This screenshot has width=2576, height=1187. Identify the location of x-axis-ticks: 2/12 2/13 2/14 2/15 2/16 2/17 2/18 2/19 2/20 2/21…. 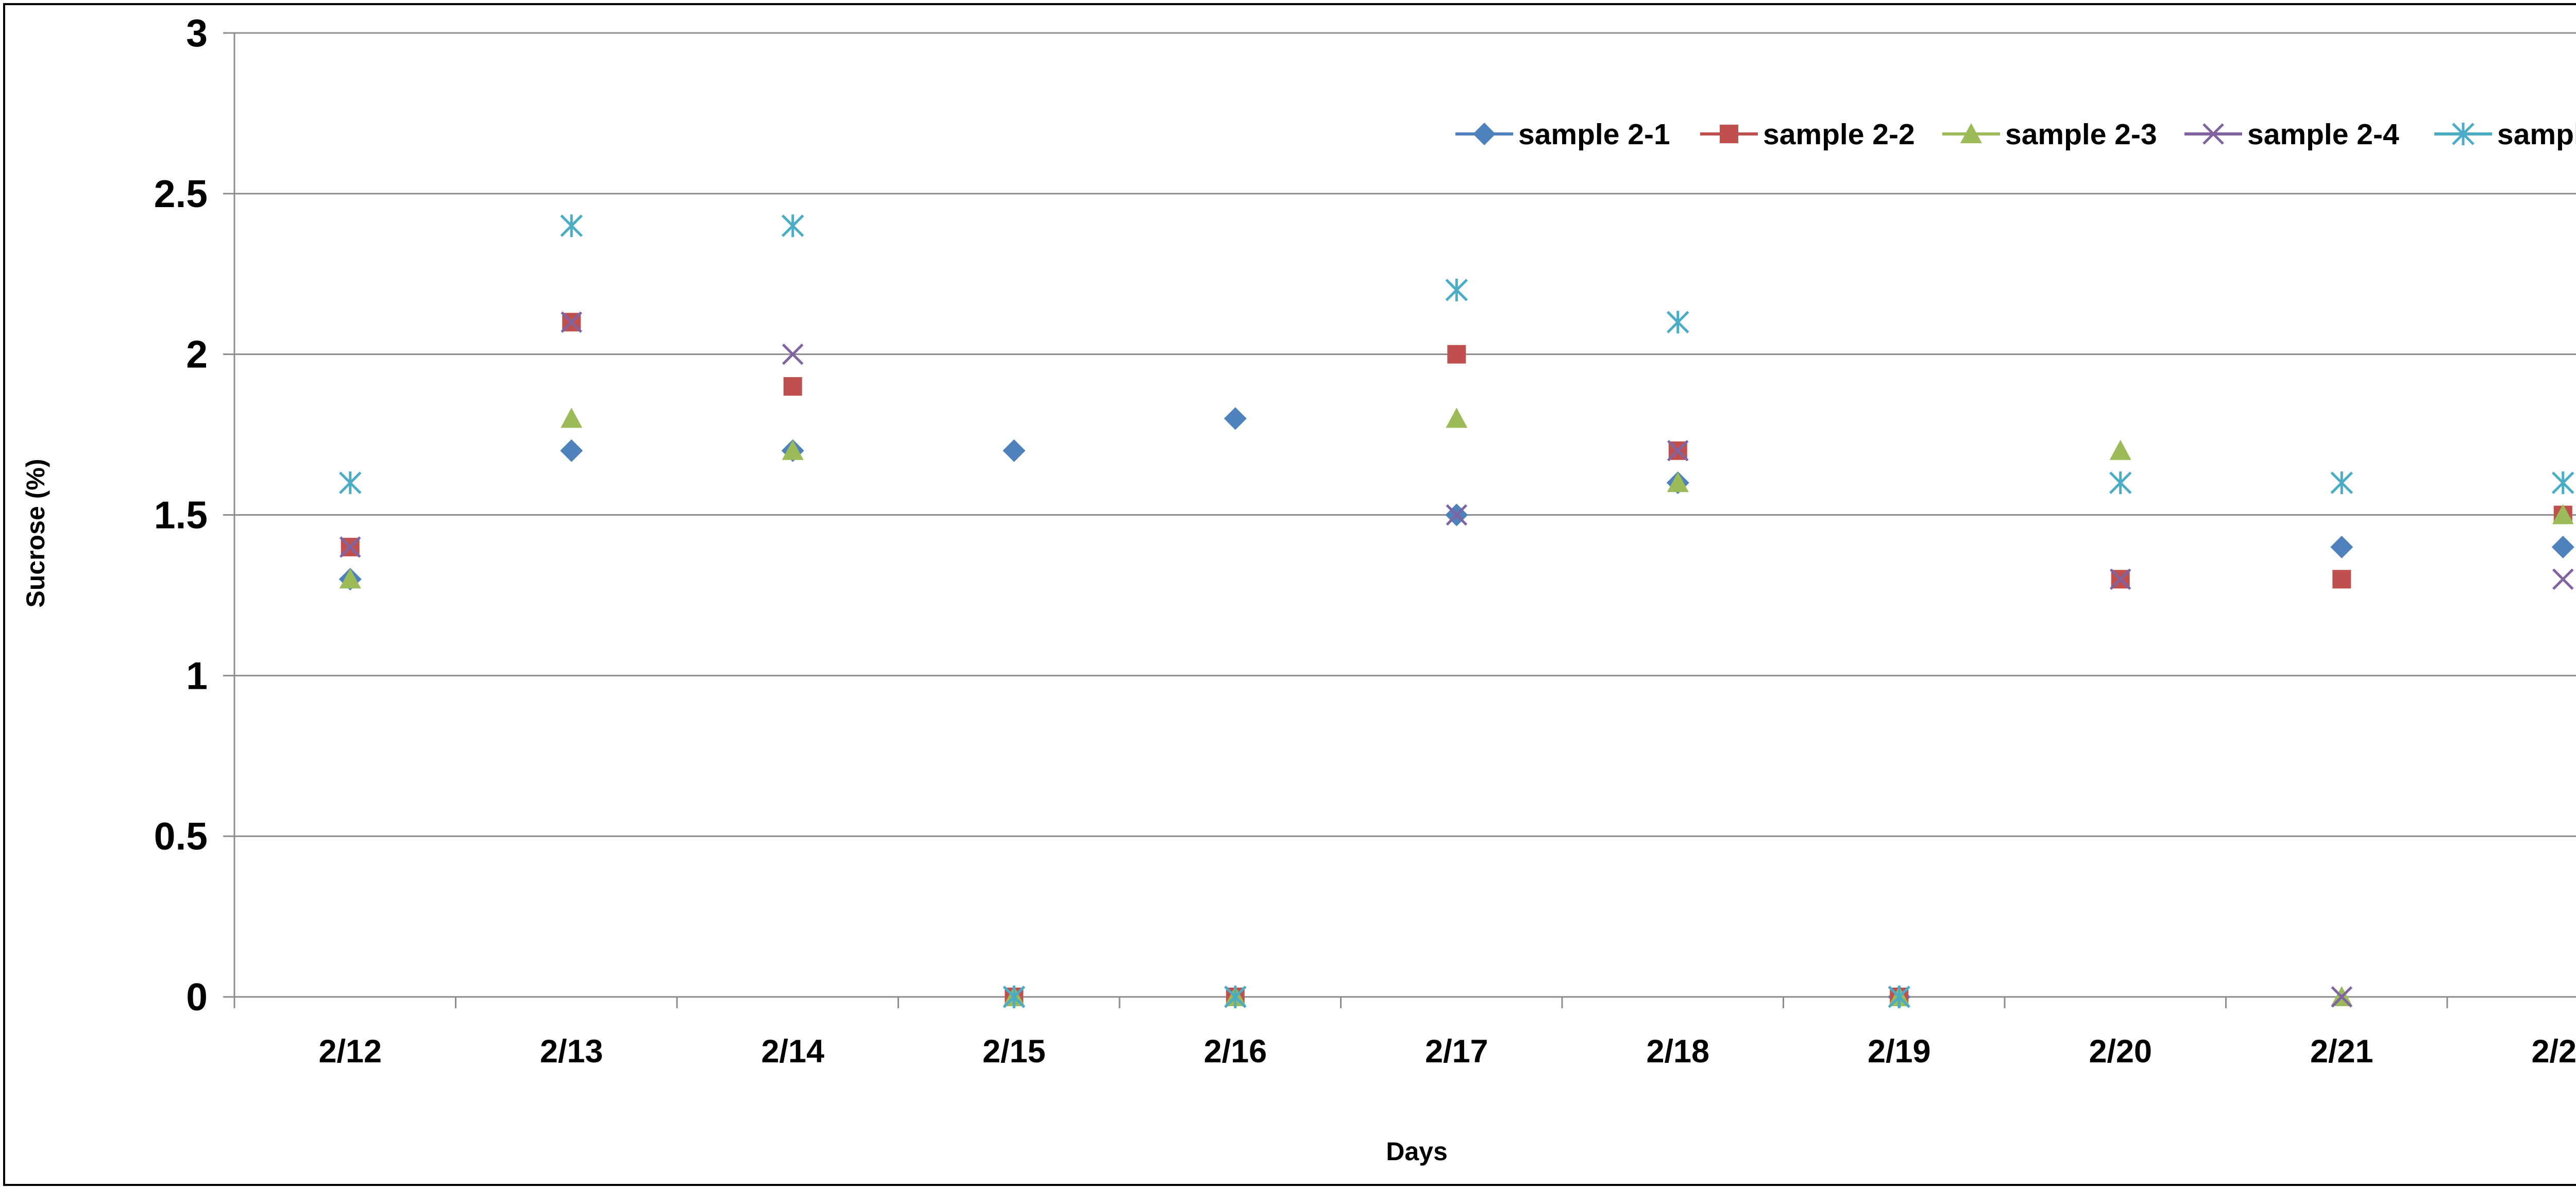
(1447, 1051).